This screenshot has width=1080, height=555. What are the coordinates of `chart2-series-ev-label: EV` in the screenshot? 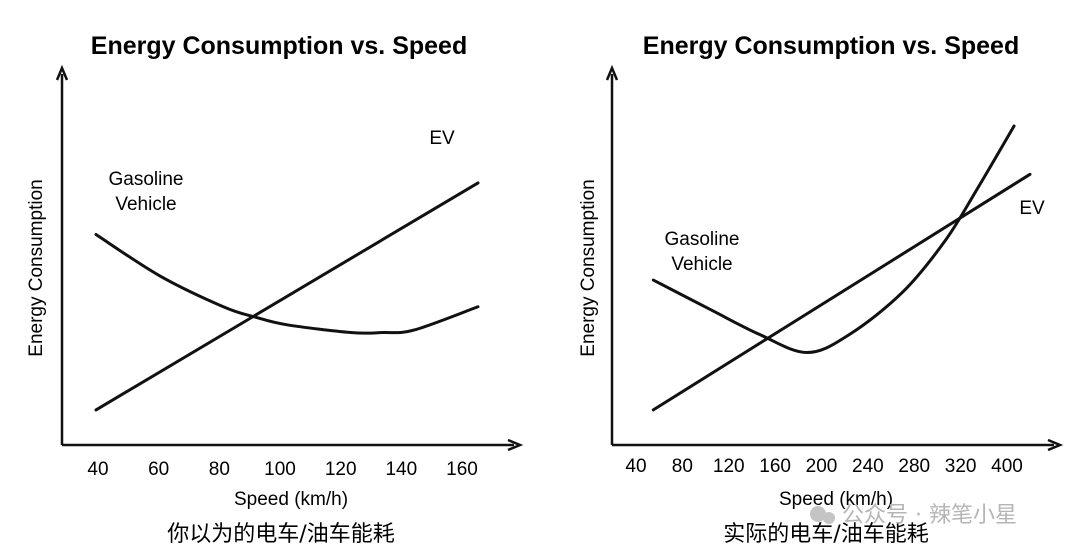 It's located at (1032, 208).